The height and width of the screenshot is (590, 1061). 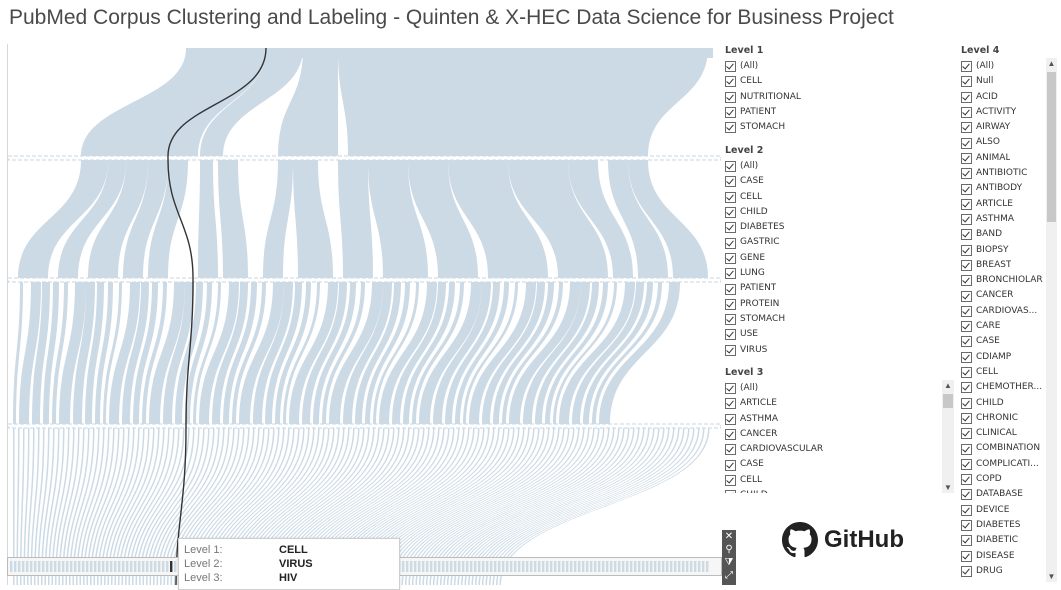 I want to click on filter-item: (All), so click(x=825, y=166).